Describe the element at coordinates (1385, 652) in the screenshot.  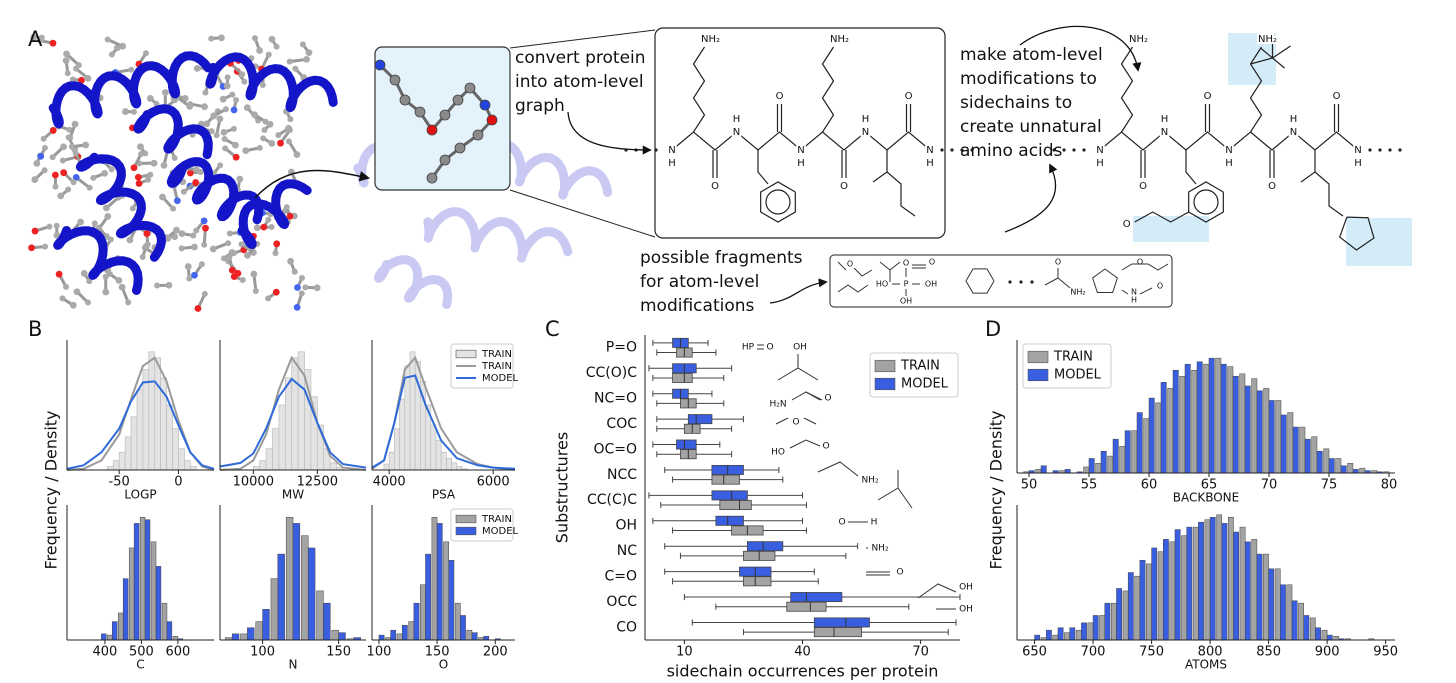
I see `x-tick-label: 950` at that location.